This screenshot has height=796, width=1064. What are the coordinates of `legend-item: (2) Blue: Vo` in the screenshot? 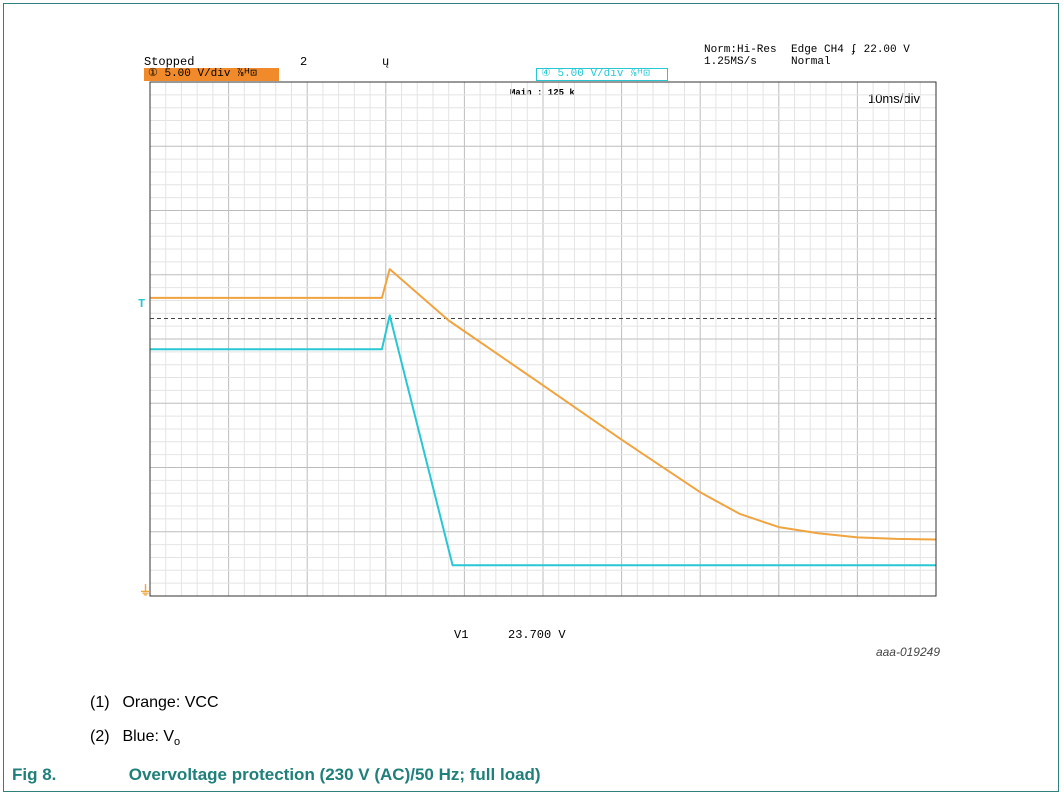 It's located at (135, 738).